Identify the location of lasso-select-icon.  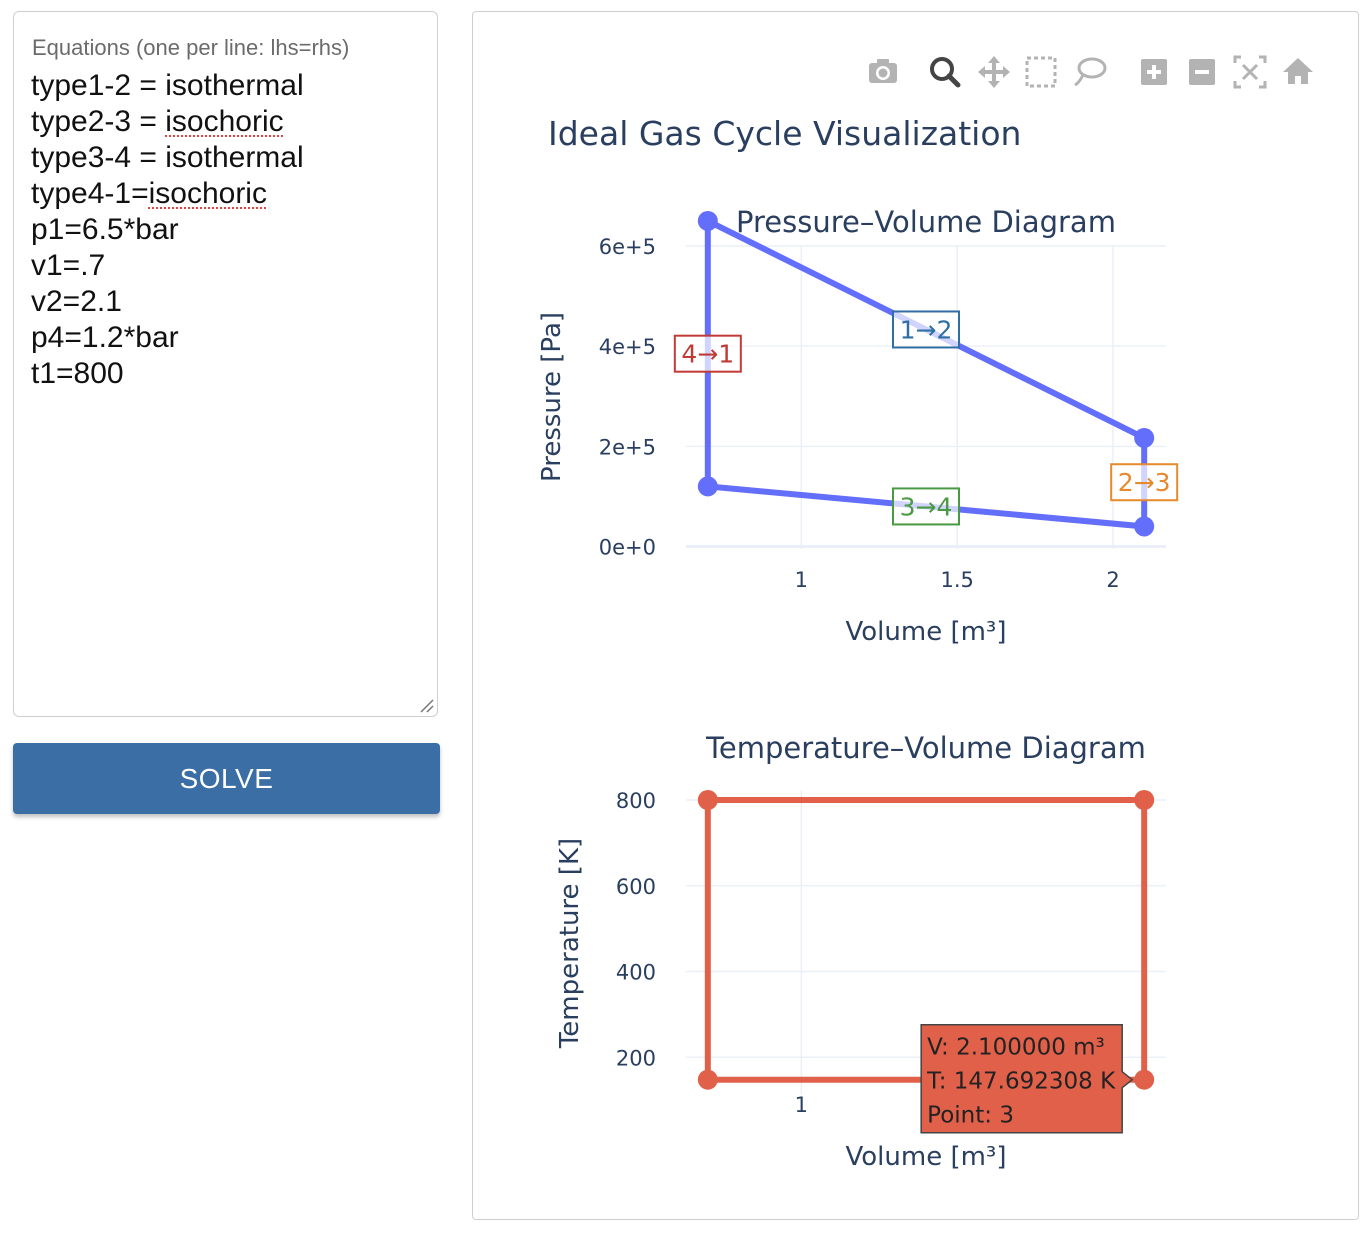
(1090, 72).